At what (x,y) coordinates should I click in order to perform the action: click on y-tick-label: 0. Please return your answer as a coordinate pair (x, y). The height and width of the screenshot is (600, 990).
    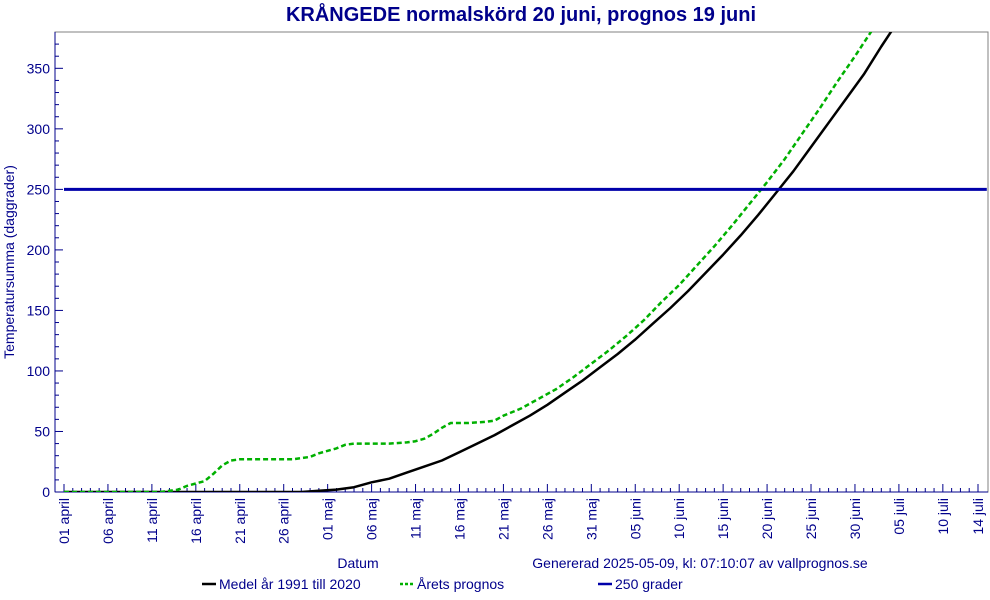
    Looking at the image, I should click on (46, 492).